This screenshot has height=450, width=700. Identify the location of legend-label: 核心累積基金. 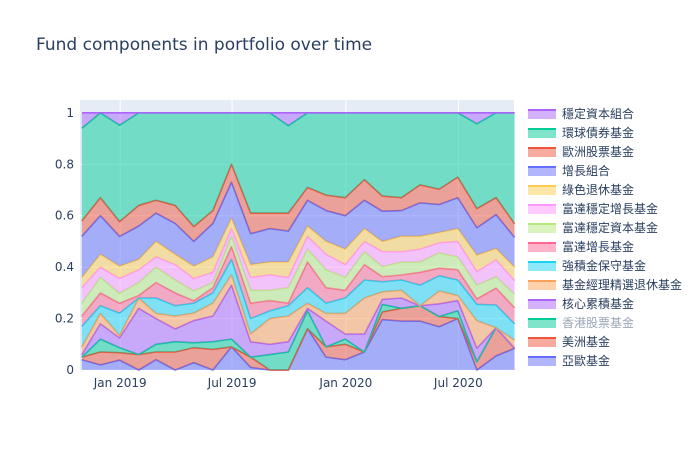
(598, 303).